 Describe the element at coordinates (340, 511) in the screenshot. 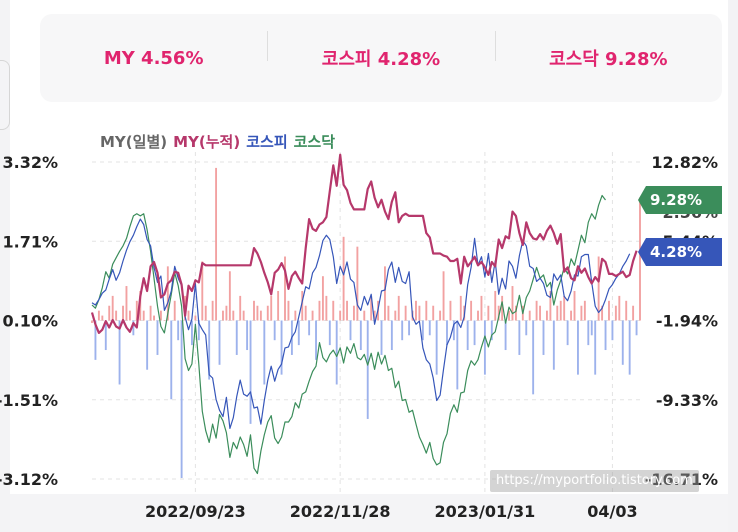

I see `x-tick-label: 2022/11/28` at that location.